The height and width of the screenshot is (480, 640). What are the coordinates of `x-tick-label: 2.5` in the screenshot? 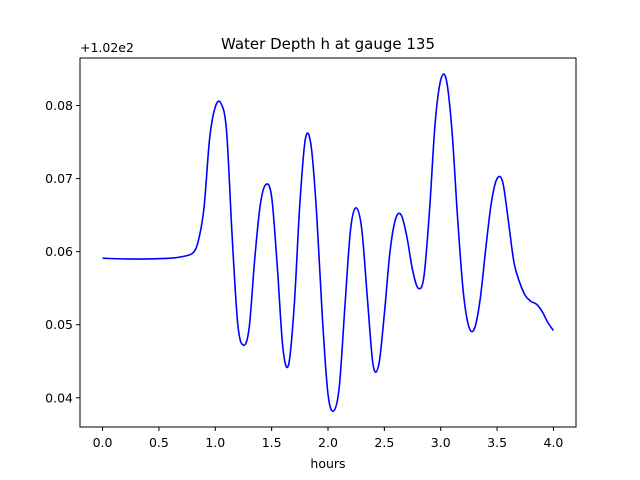 It's located at (384, 442).